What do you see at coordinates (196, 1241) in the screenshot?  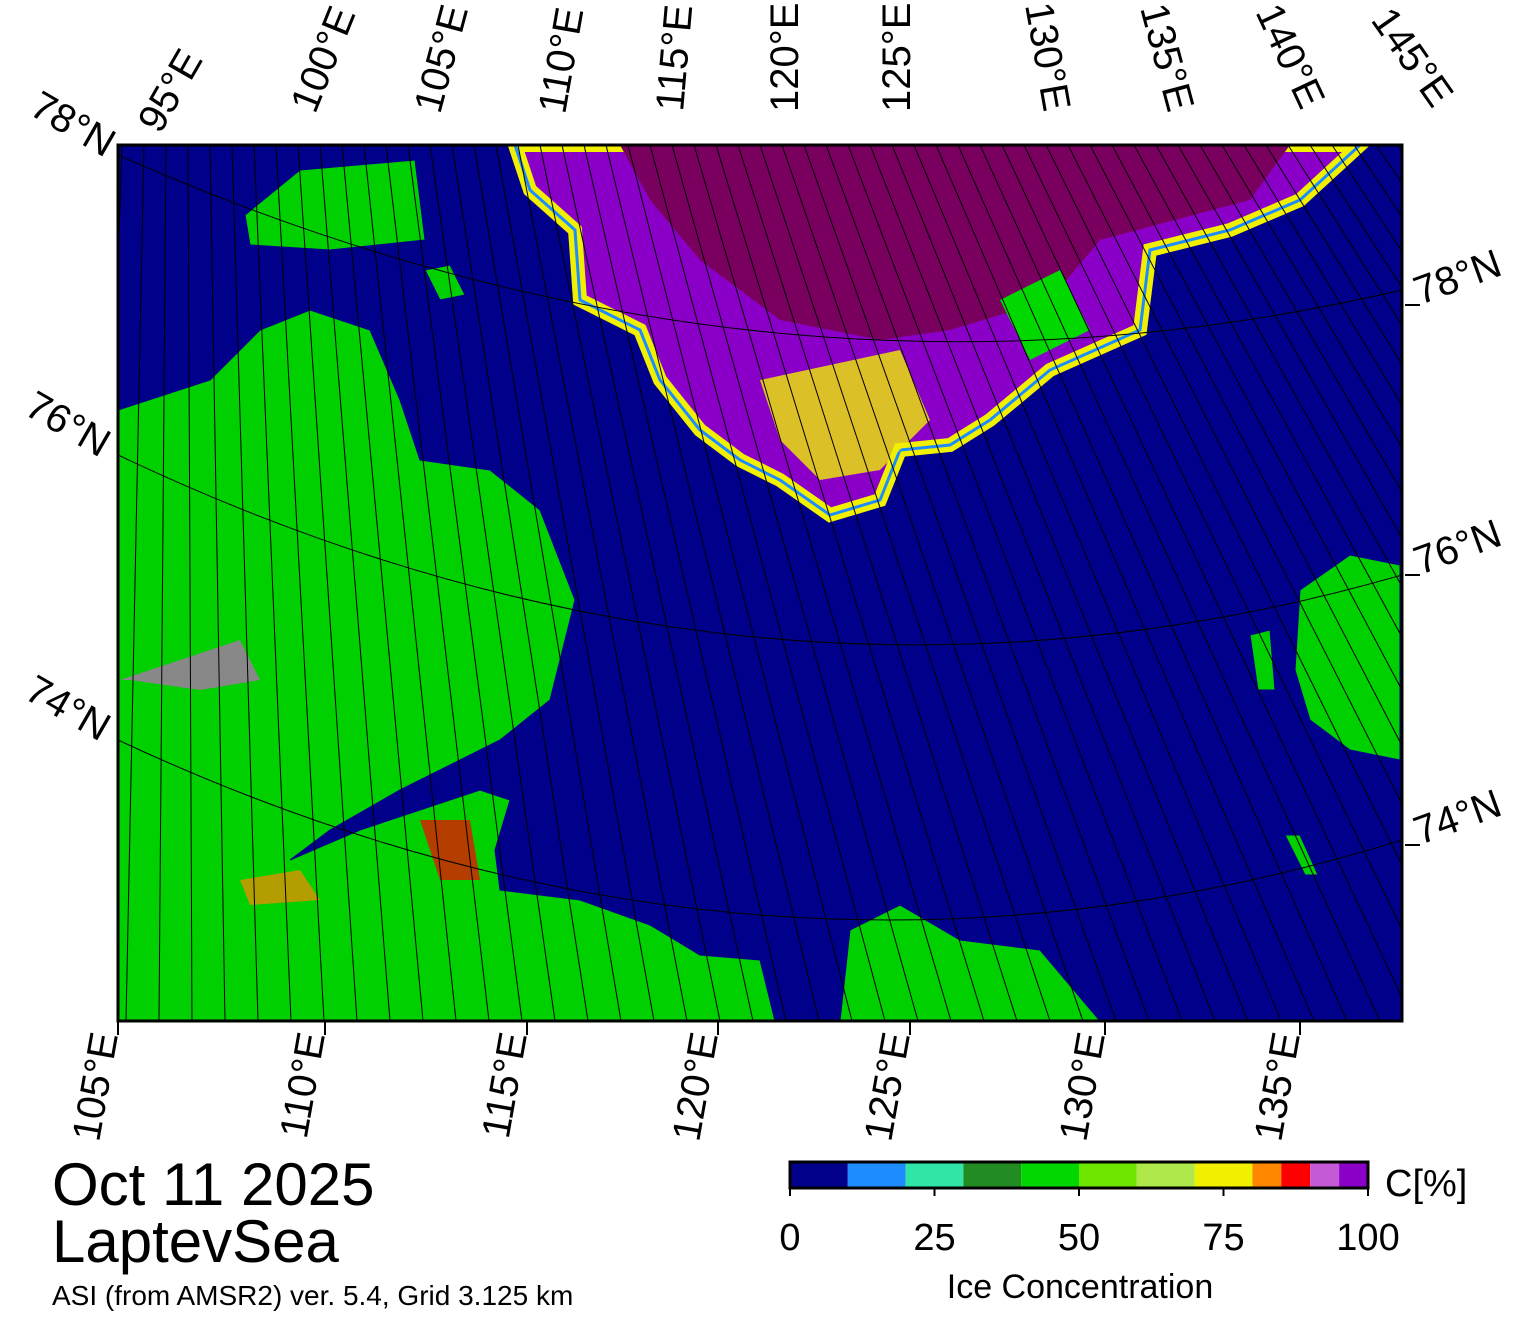 I see `region: LaptevSea` at bounding box center [196, 1241].